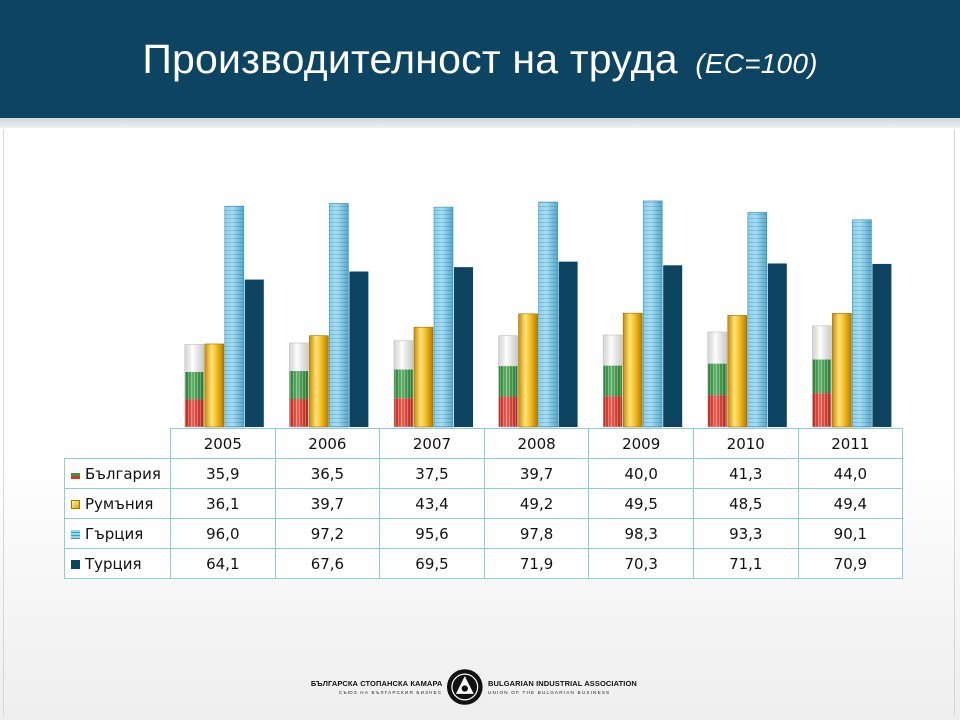  I want to click on bar-greece-2009, so click(652, 314).